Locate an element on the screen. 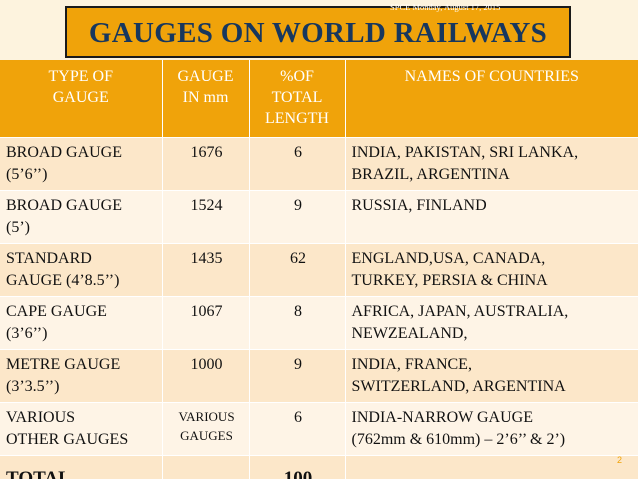 The image size is (638, 479). gauge-type-cell: VARIOUS OTHER GAUGES is located at coordinates (81, 428).